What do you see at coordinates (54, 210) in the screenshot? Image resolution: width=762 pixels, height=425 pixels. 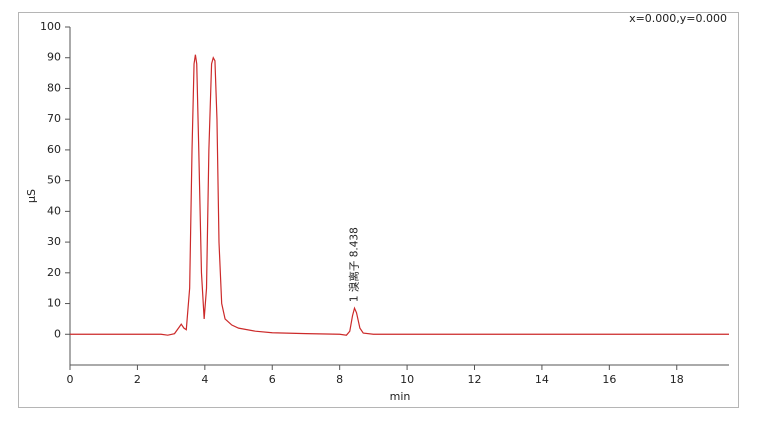 I see `y-tick-label: 40` at bounding box center [54, 210].